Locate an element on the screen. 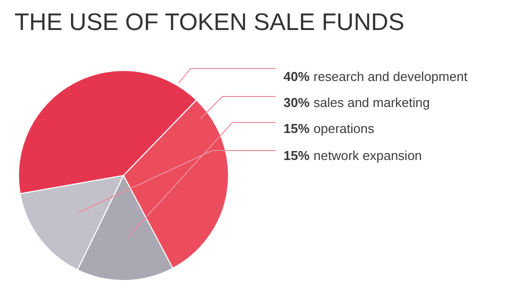 The height and width of the screenshot is (299, 522). slice-label: sales and marketing is located at coordinates (372, 102).